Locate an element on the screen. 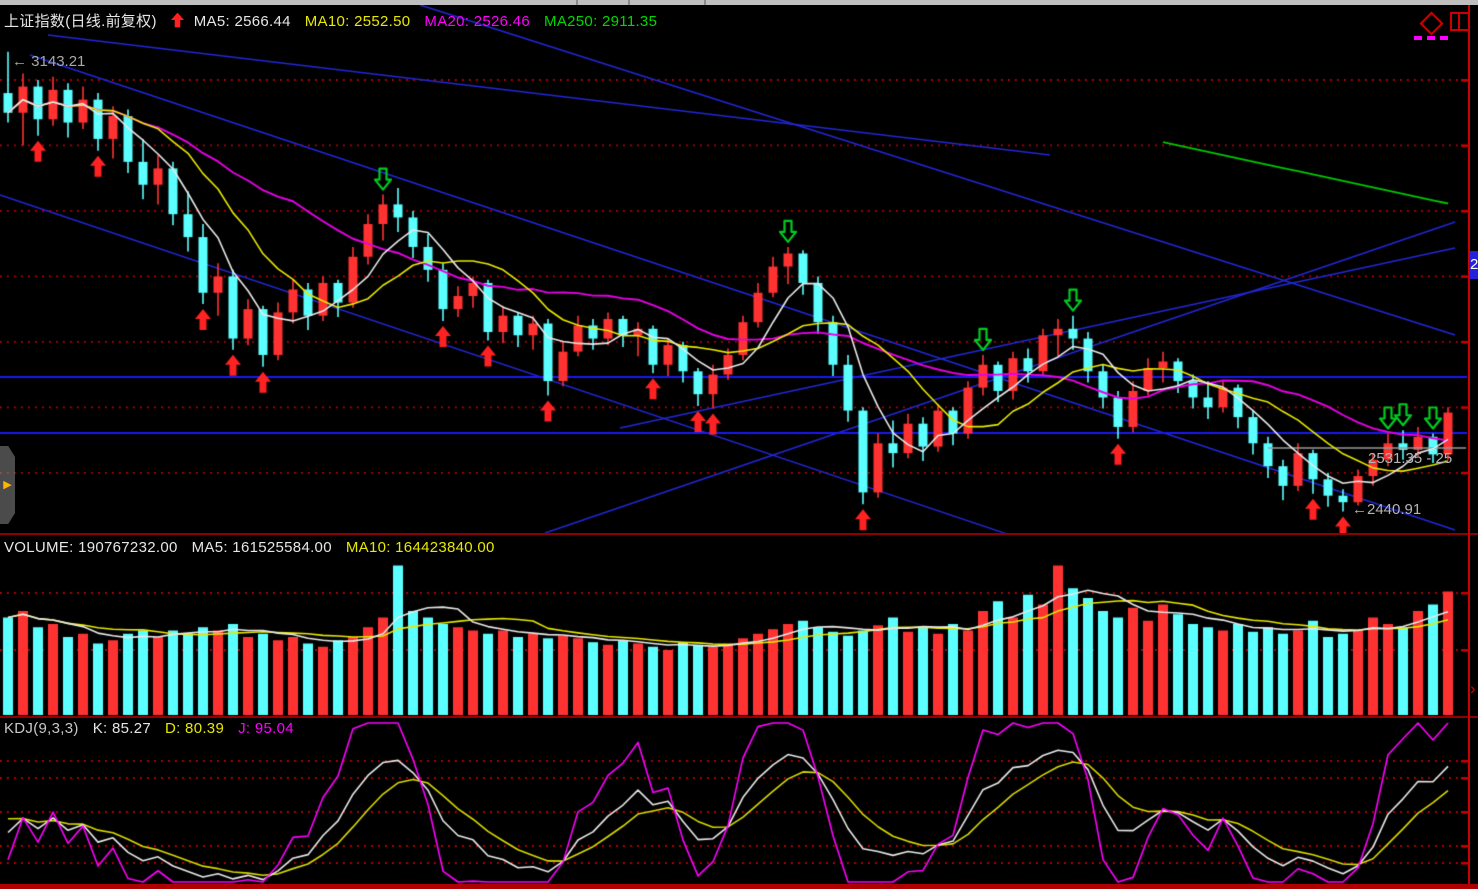 This screenshot has width=1478, height=889. symbol-title: 上证指数(日线.前复权) is located at coordinates (80, 21).